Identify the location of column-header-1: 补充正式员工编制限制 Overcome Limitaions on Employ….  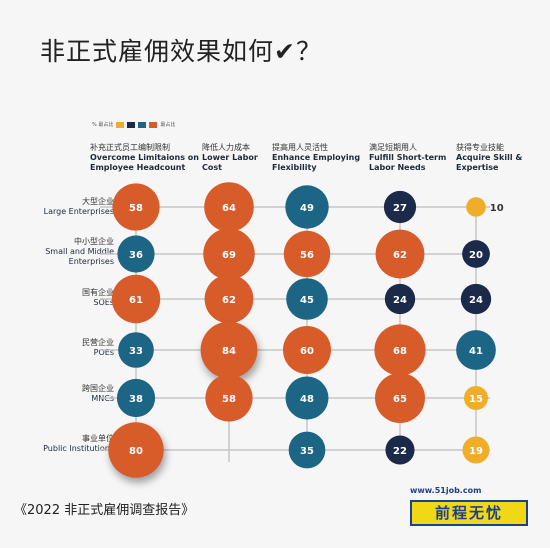
(144, 157).